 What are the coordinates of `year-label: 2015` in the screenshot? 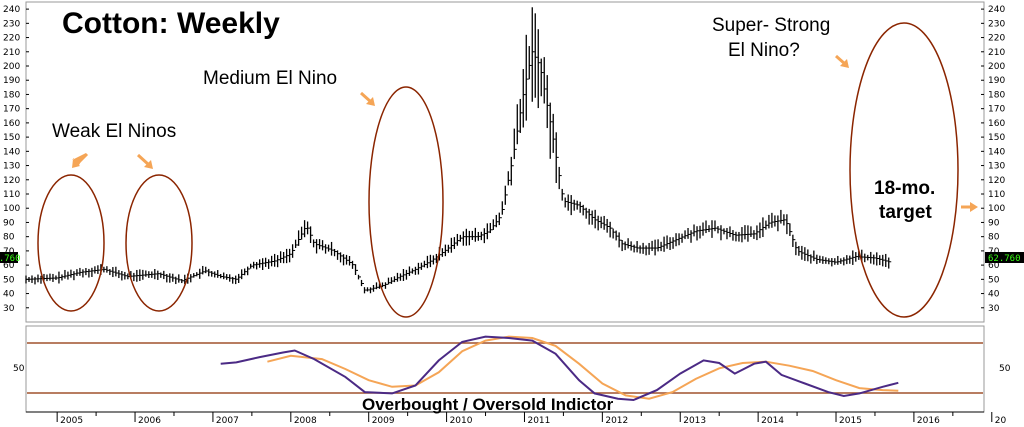 It's located at (850, 421).